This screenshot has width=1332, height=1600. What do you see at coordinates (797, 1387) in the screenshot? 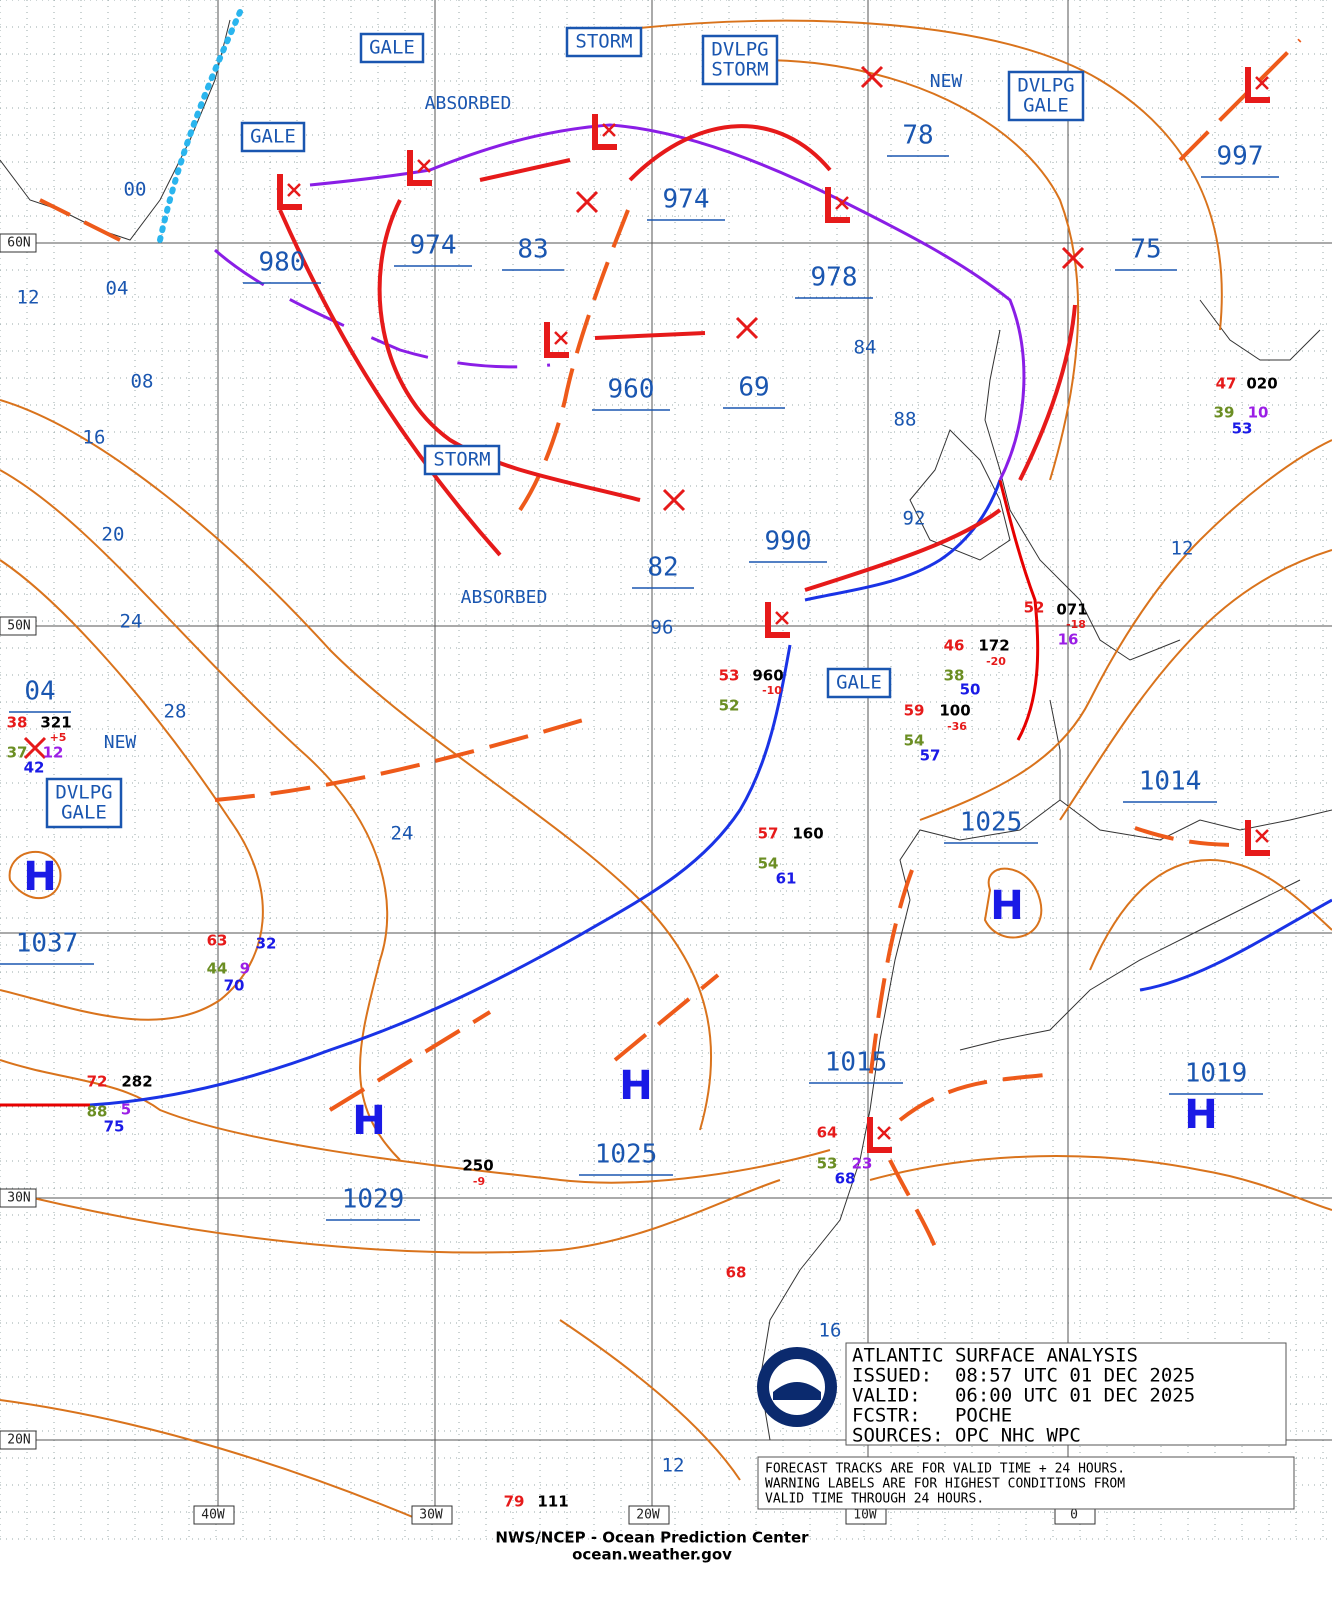
I see `noaa-logo` at bounding box center [797, 1387].